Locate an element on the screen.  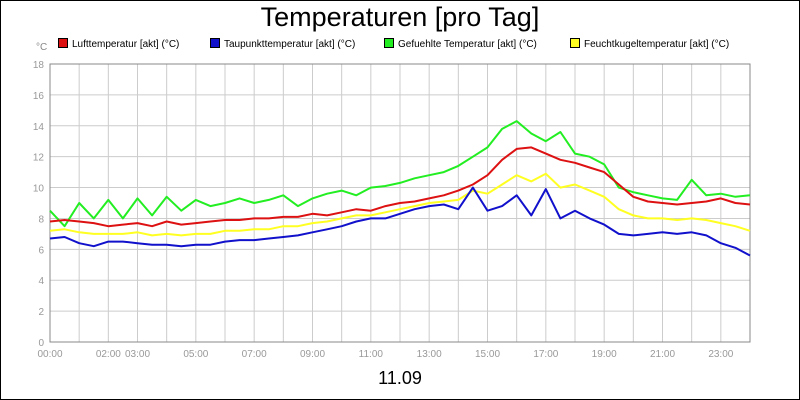
chart-title: Temperaturen [pro Tag] is located at coordinates (400, 17).